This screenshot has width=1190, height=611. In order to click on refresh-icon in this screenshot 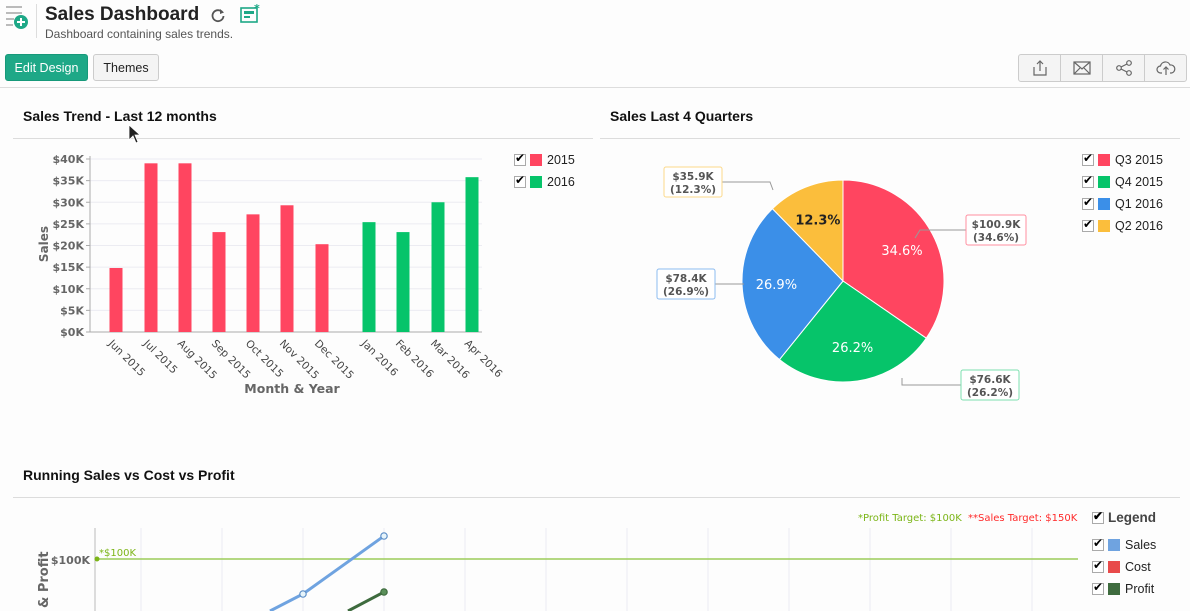, I will do `click(218, 15)`.